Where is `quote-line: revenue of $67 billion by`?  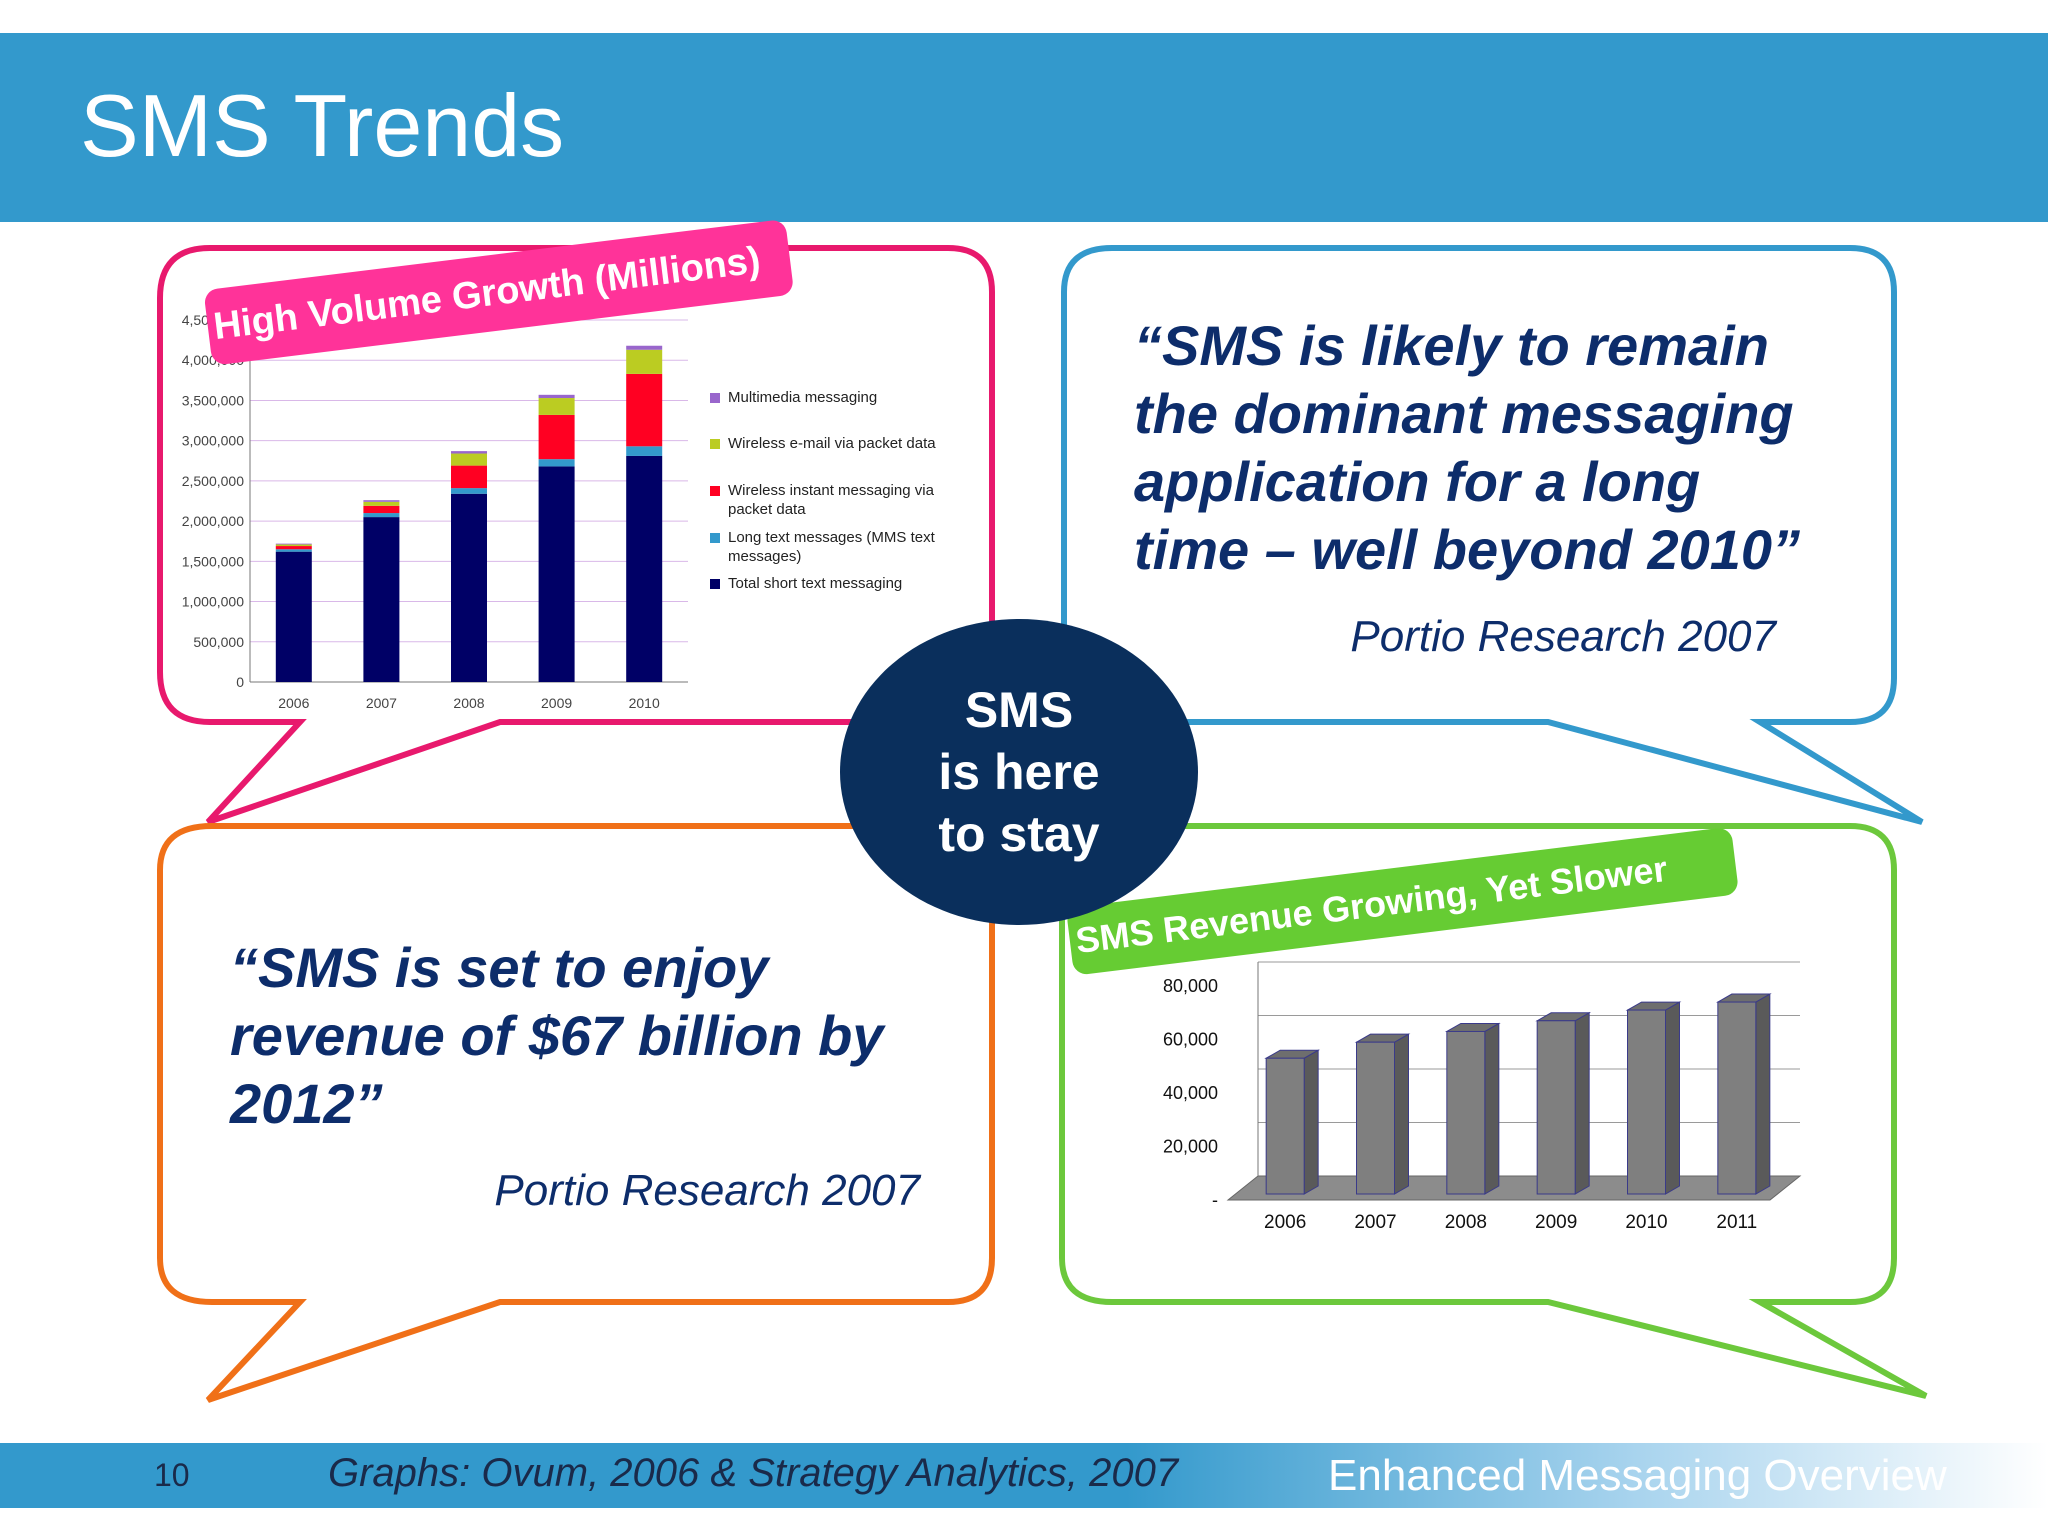
quote-line: revenue of $67 billion by is located at coordinates (557, 1035).